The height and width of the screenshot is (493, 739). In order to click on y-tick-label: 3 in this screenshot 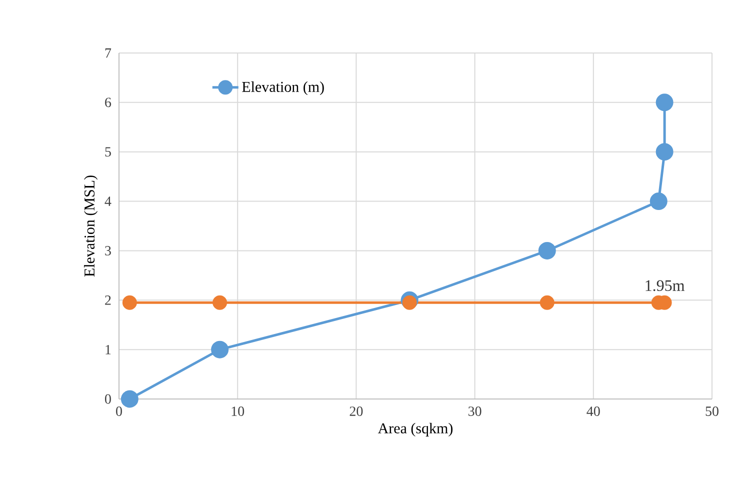, I will do `click(108, 251)`.